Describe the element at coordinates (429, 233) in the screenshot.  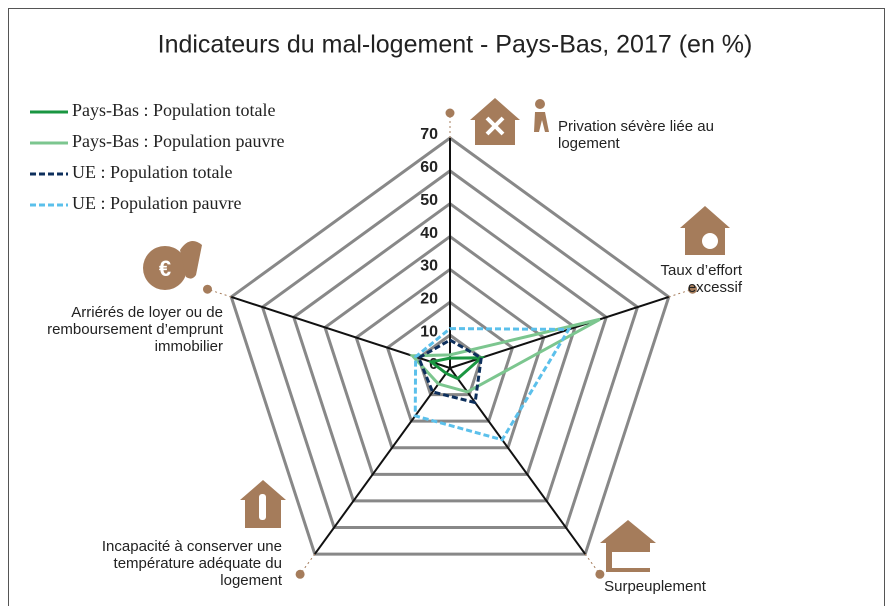
I see `r-tick-label: 40` at that location.